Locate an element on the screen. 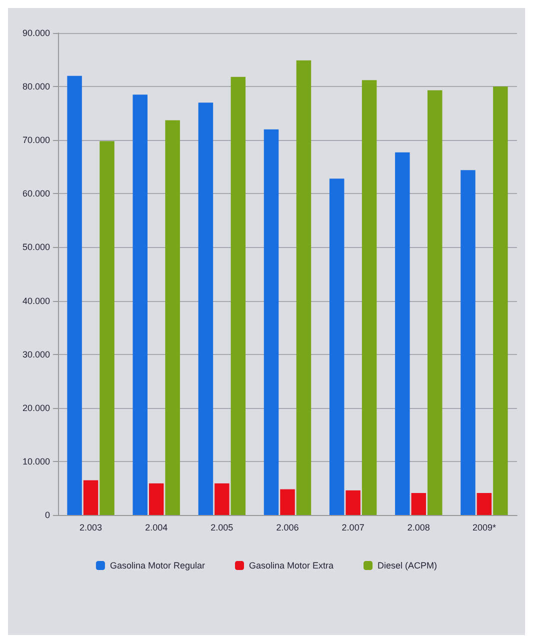 The image size is (533, 643). y-tick-label: 30.000 is located at coordinates (36, 354).